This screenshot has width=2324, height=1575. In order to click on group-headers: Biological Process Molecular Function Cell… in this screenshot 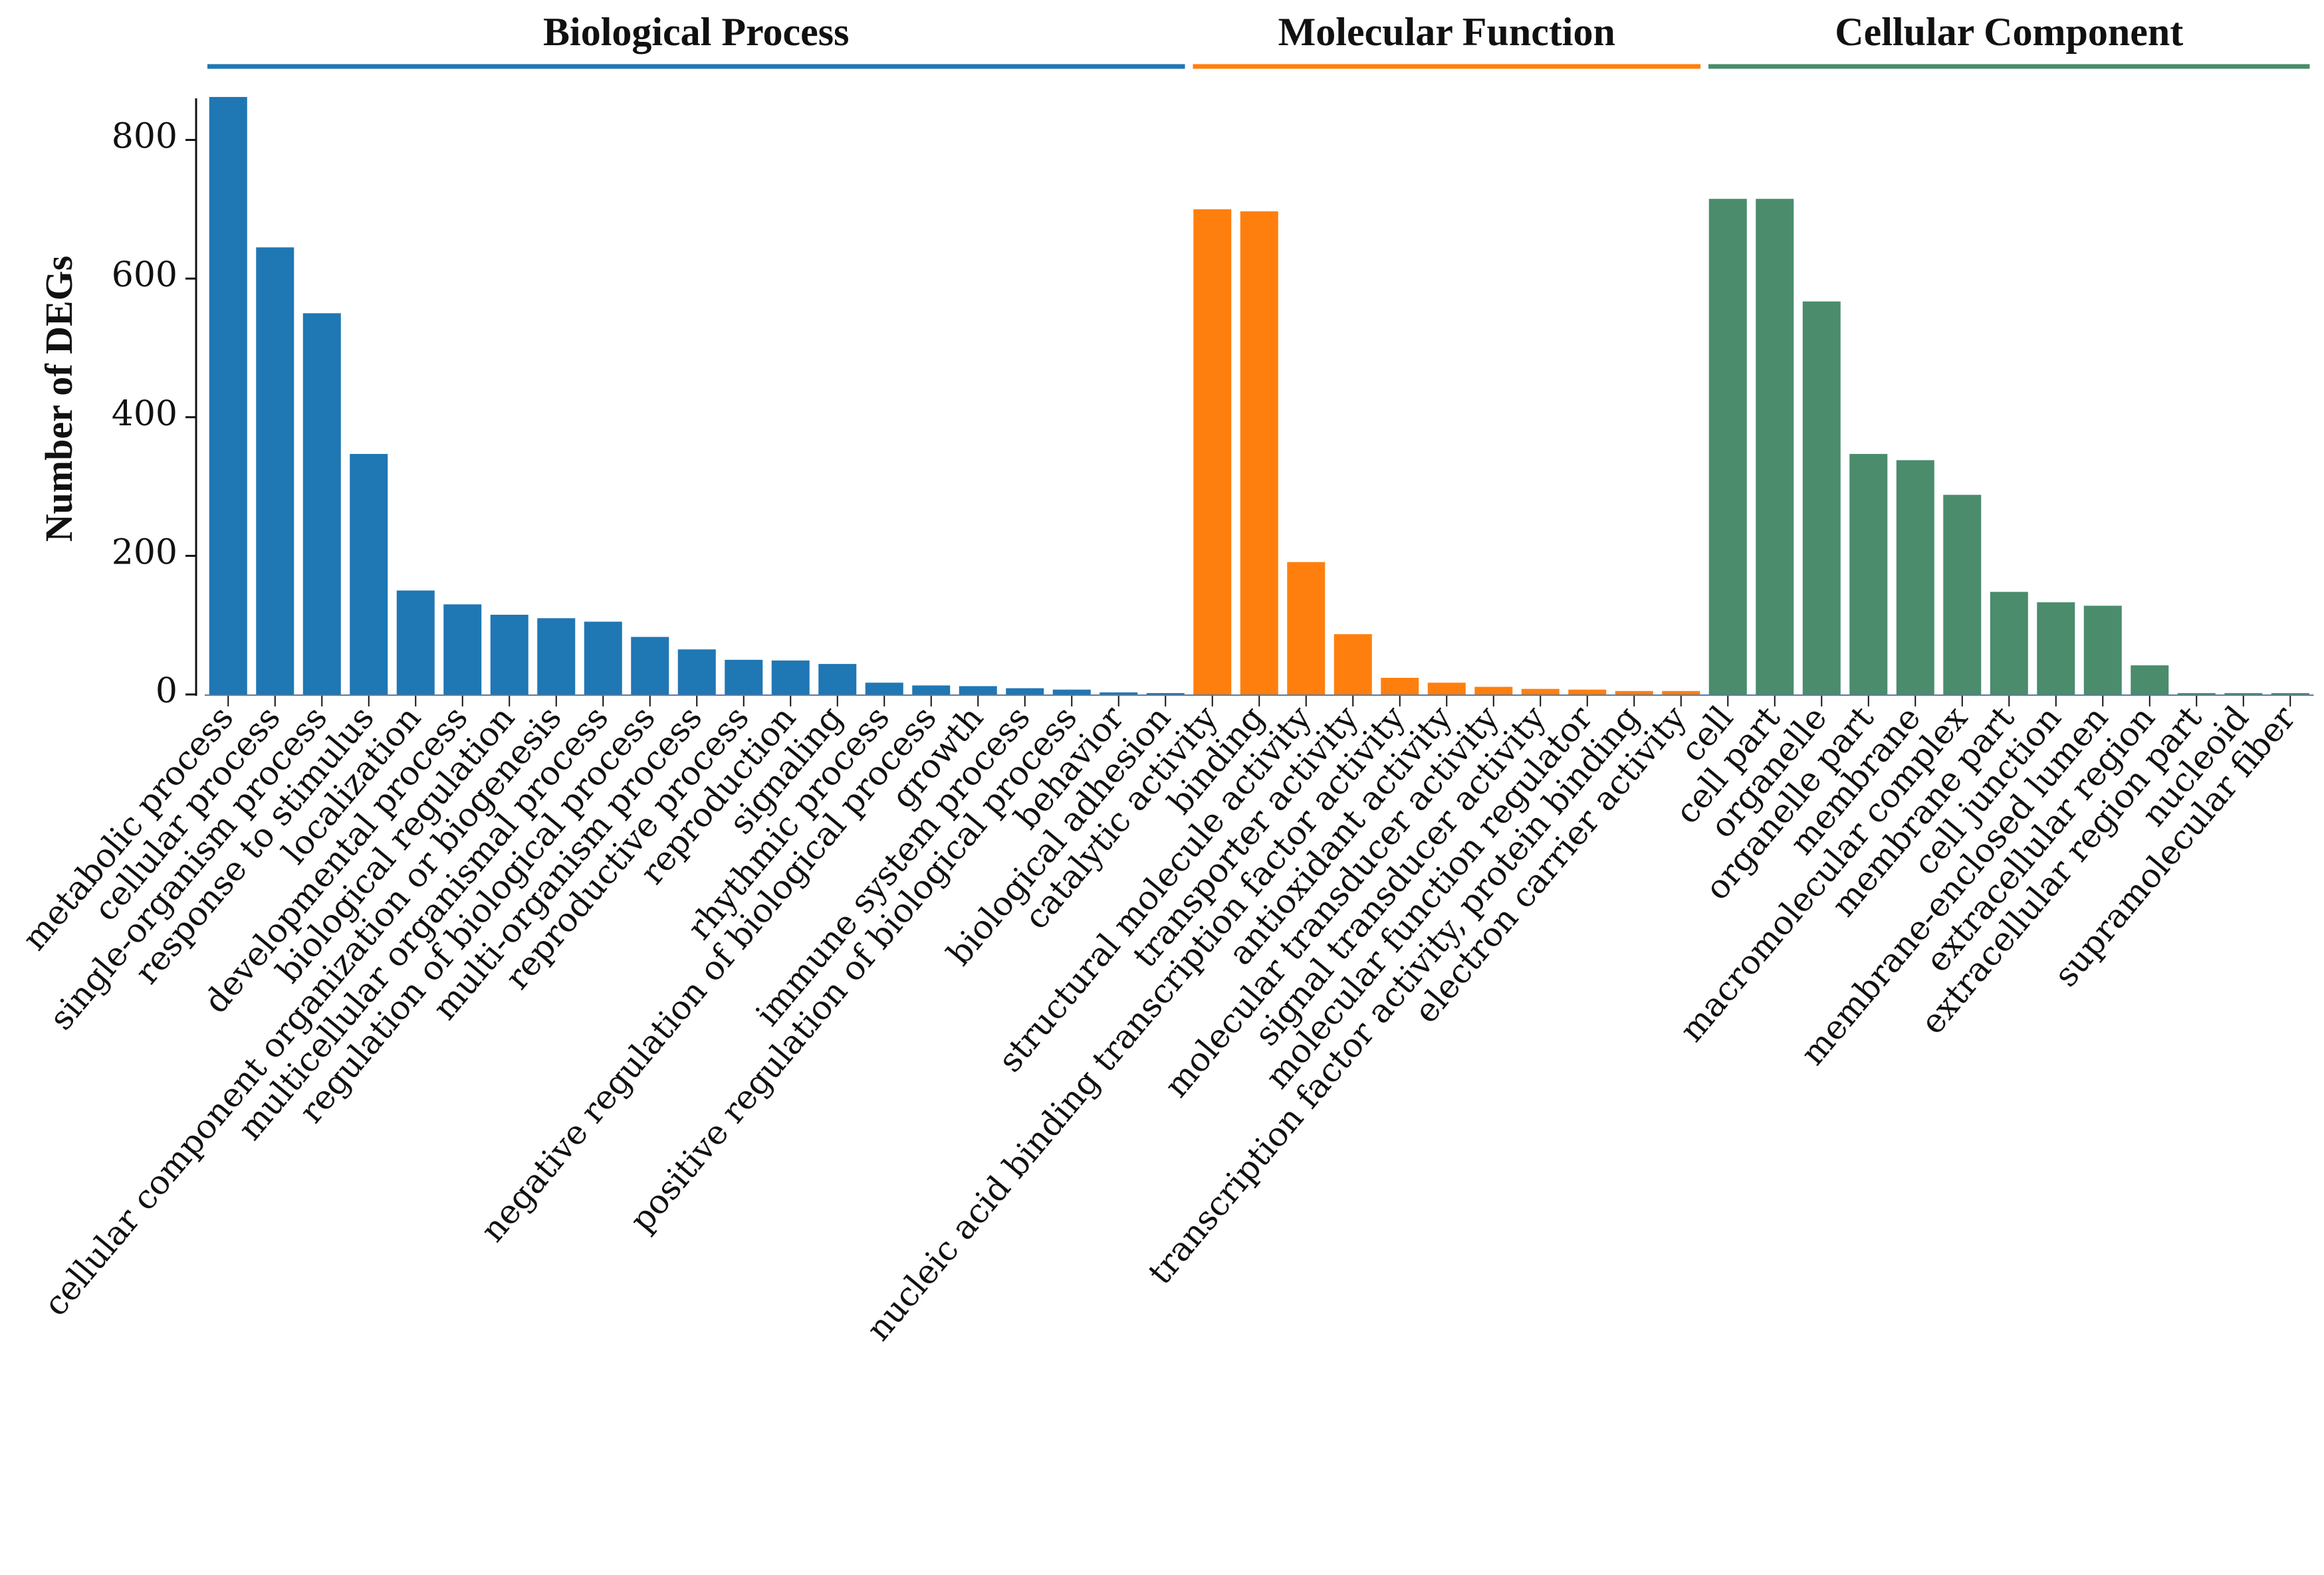, I will do `click(1258, 39)`.